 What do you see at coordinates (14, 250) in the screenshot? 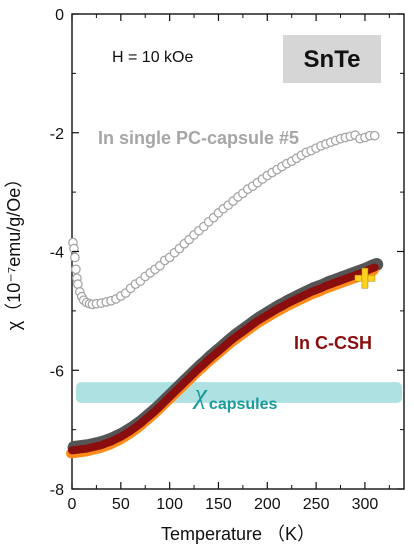
I see `y-axis-title: χ（10⁻⁷emu/g/Oe）` at bounding box center [14, 250].